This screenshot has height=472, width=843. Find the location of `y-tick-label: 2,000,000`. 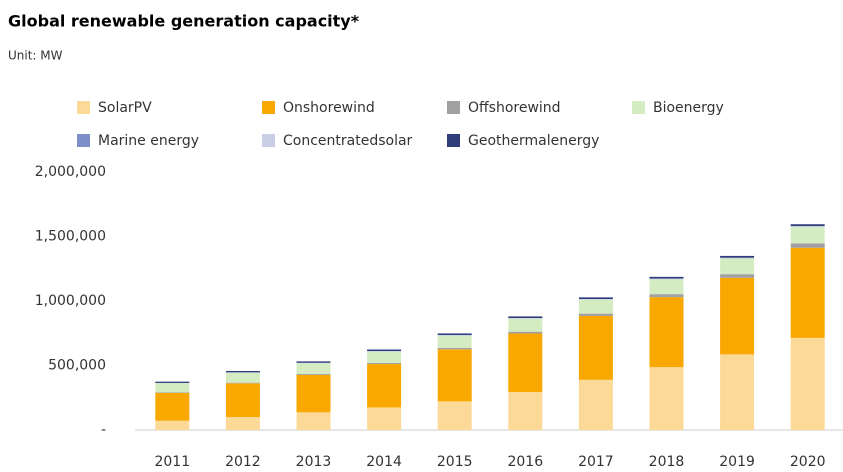

y-tick-label: 2,000,000 is located at coordinates (70, 172).